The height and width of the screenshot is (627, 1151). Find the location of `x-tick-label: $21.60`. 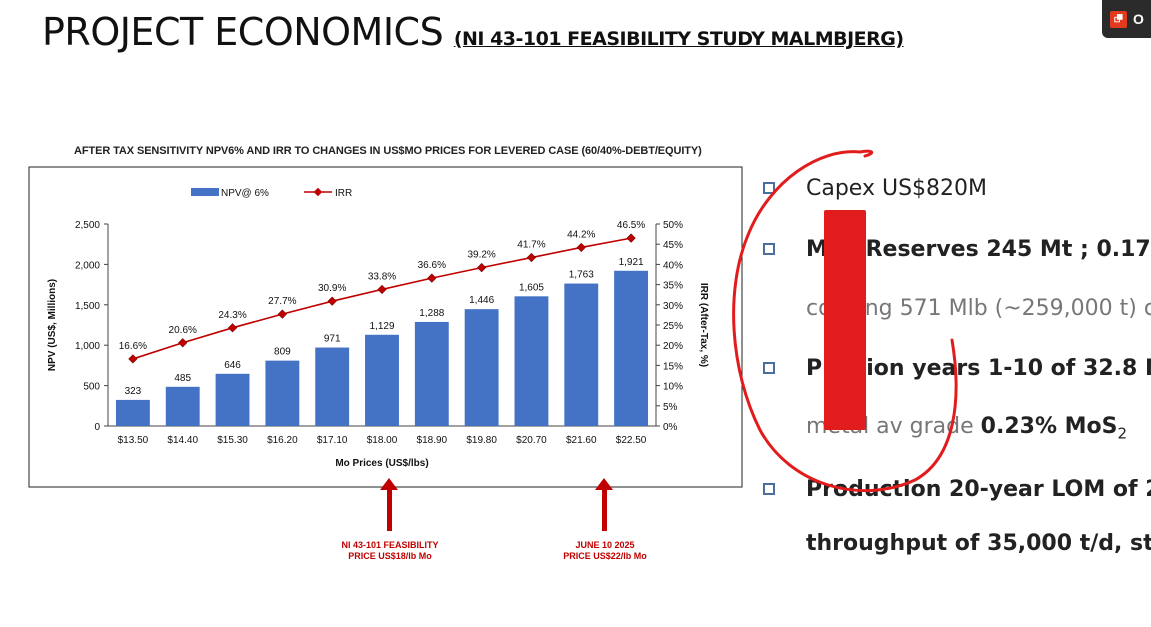

x-tick-label: $21.60 is located at coordinates (581, 440).